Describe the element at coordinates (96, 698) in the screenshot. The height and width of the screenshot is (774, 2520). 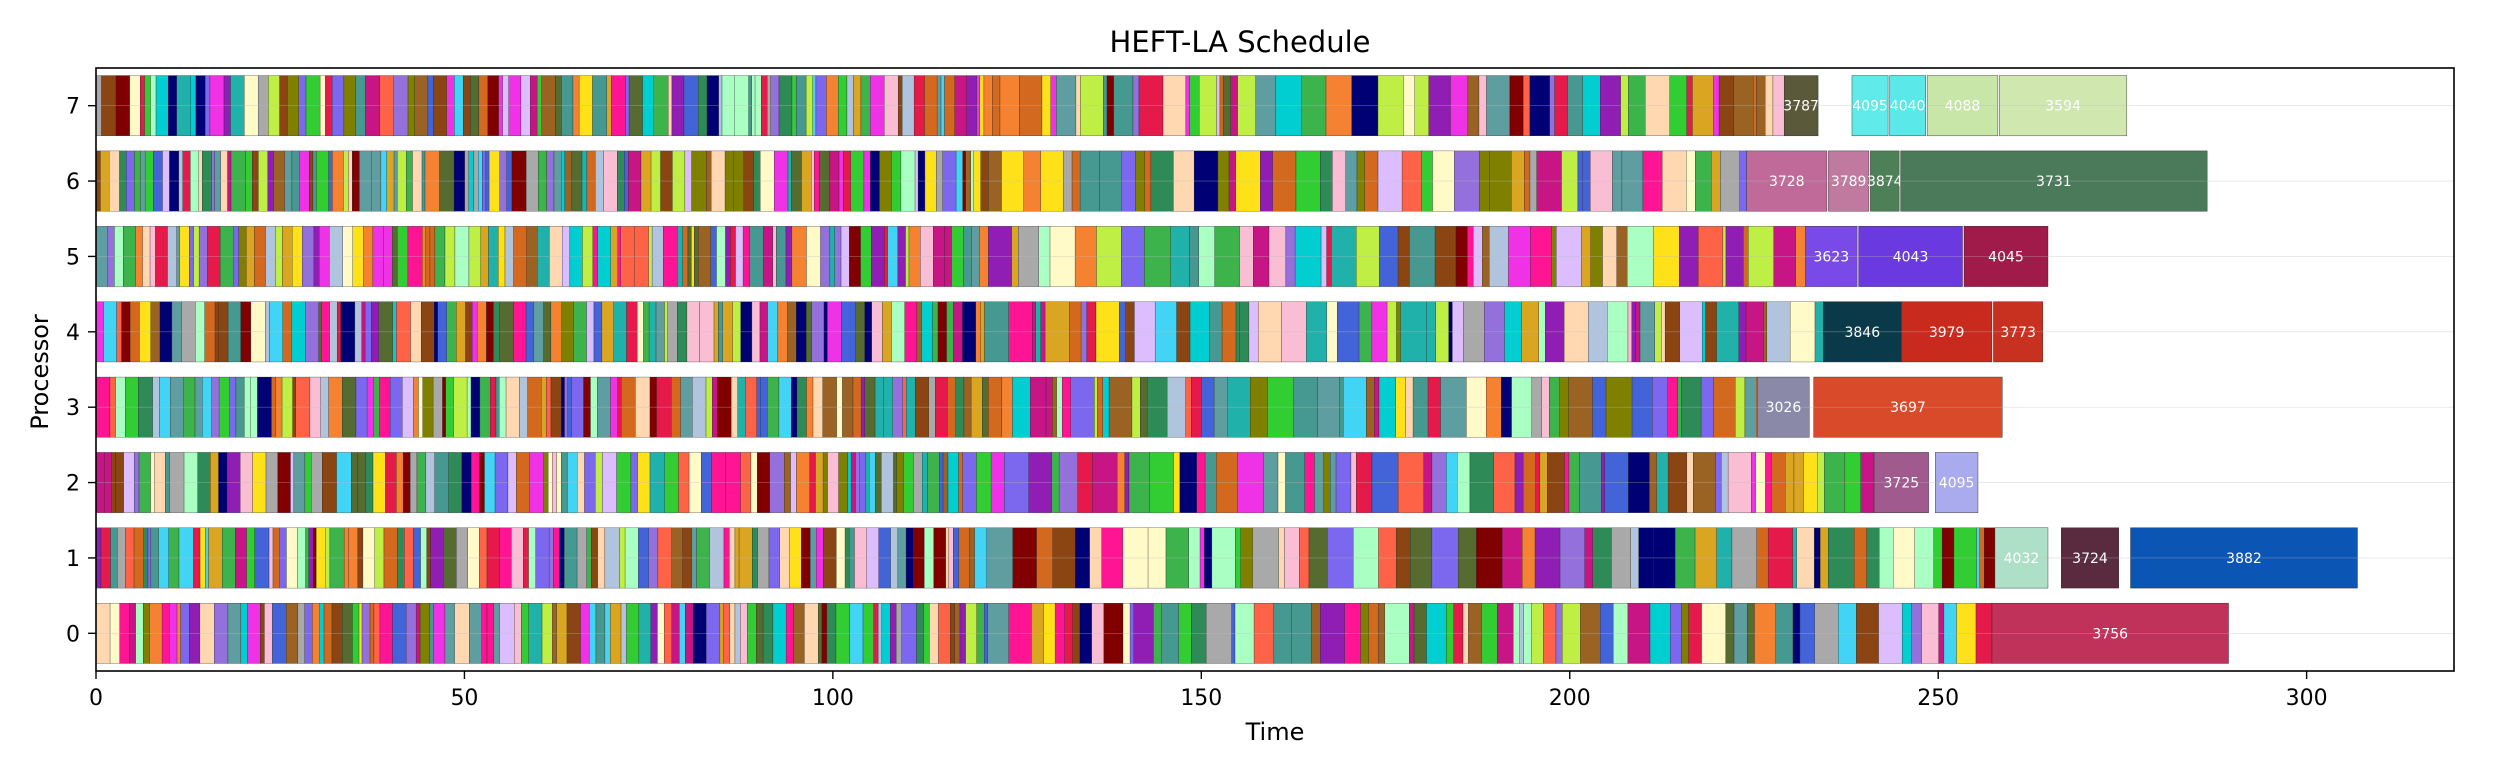
I see `x-tick-label: 0` at that location.